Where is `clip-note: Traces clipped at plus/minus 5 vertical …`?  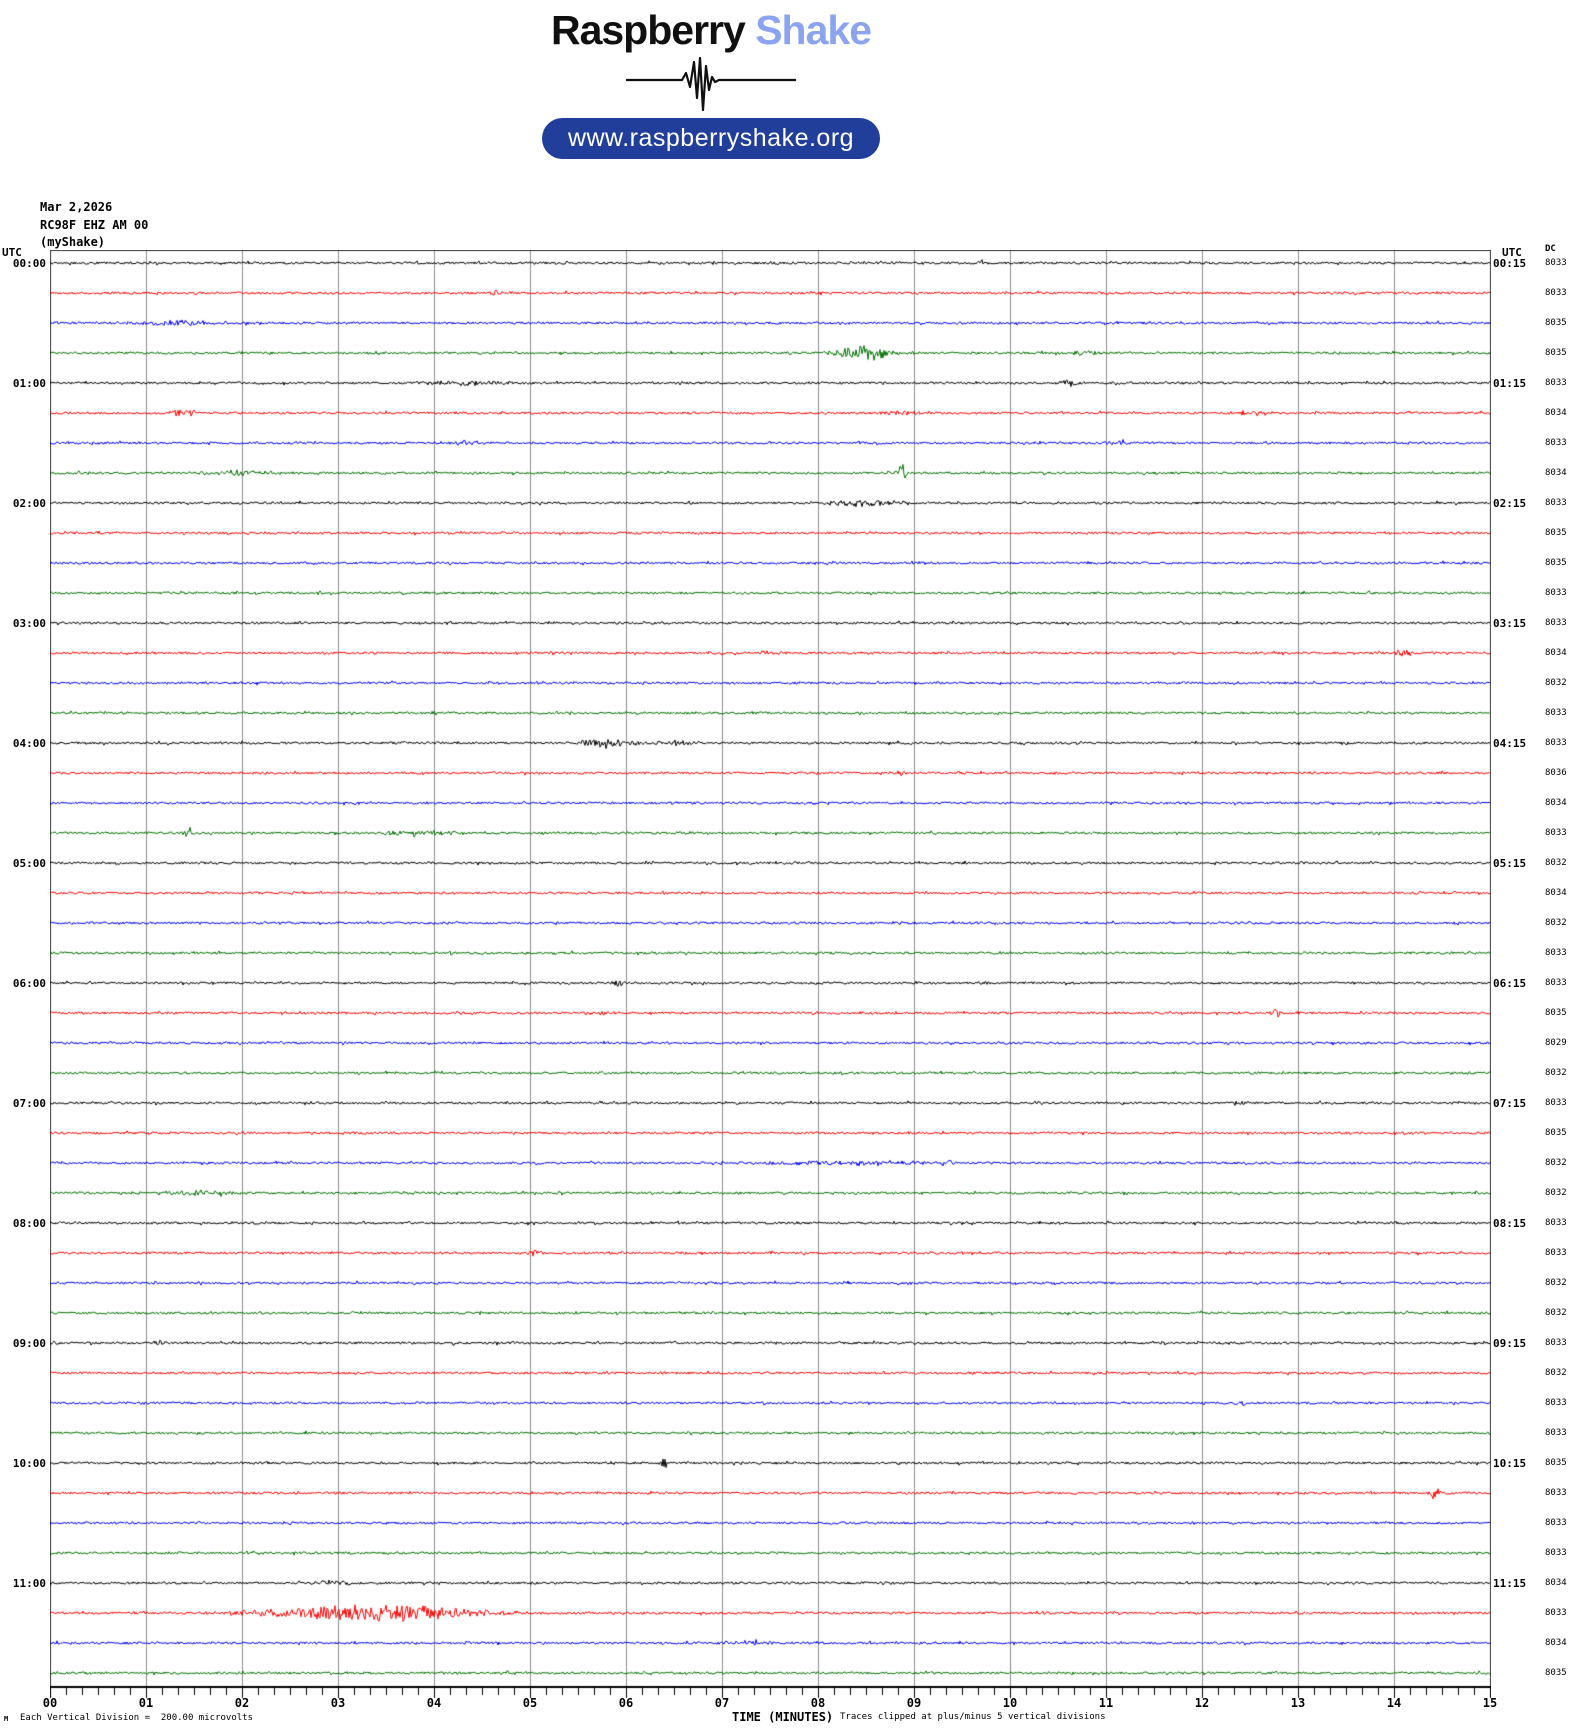
clip-note: Traces clipped at plus/minus 5 vertical … is located at coordinates (973, 1717).